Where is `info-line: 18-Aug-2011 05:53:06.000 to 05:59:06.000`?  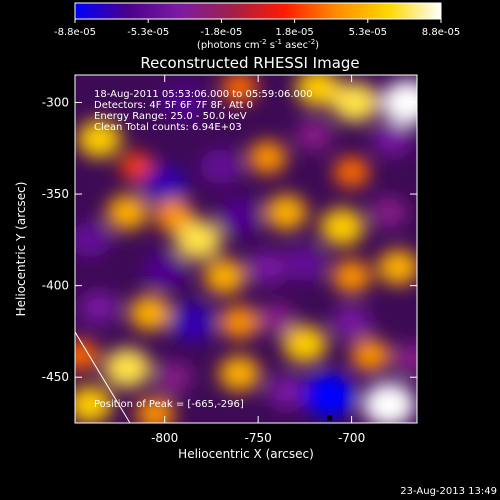
info-line: 18-Aug-2011 05:53:06.000 to 05:59:06.000 is located at coordinates (203, 94).